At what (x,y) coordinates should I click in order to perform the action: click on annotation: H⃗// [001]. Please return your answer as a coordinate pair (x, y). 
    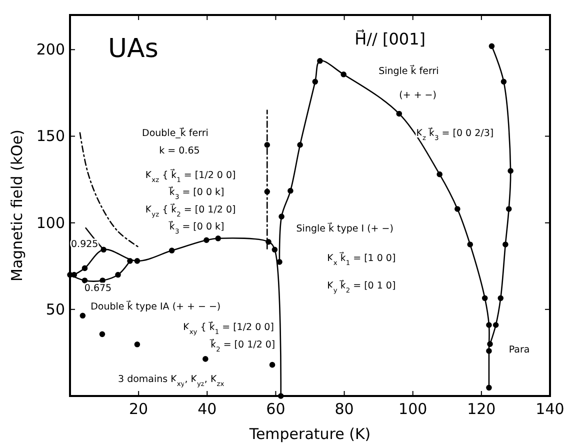
    Looking at the image, I should click on (390, 38).